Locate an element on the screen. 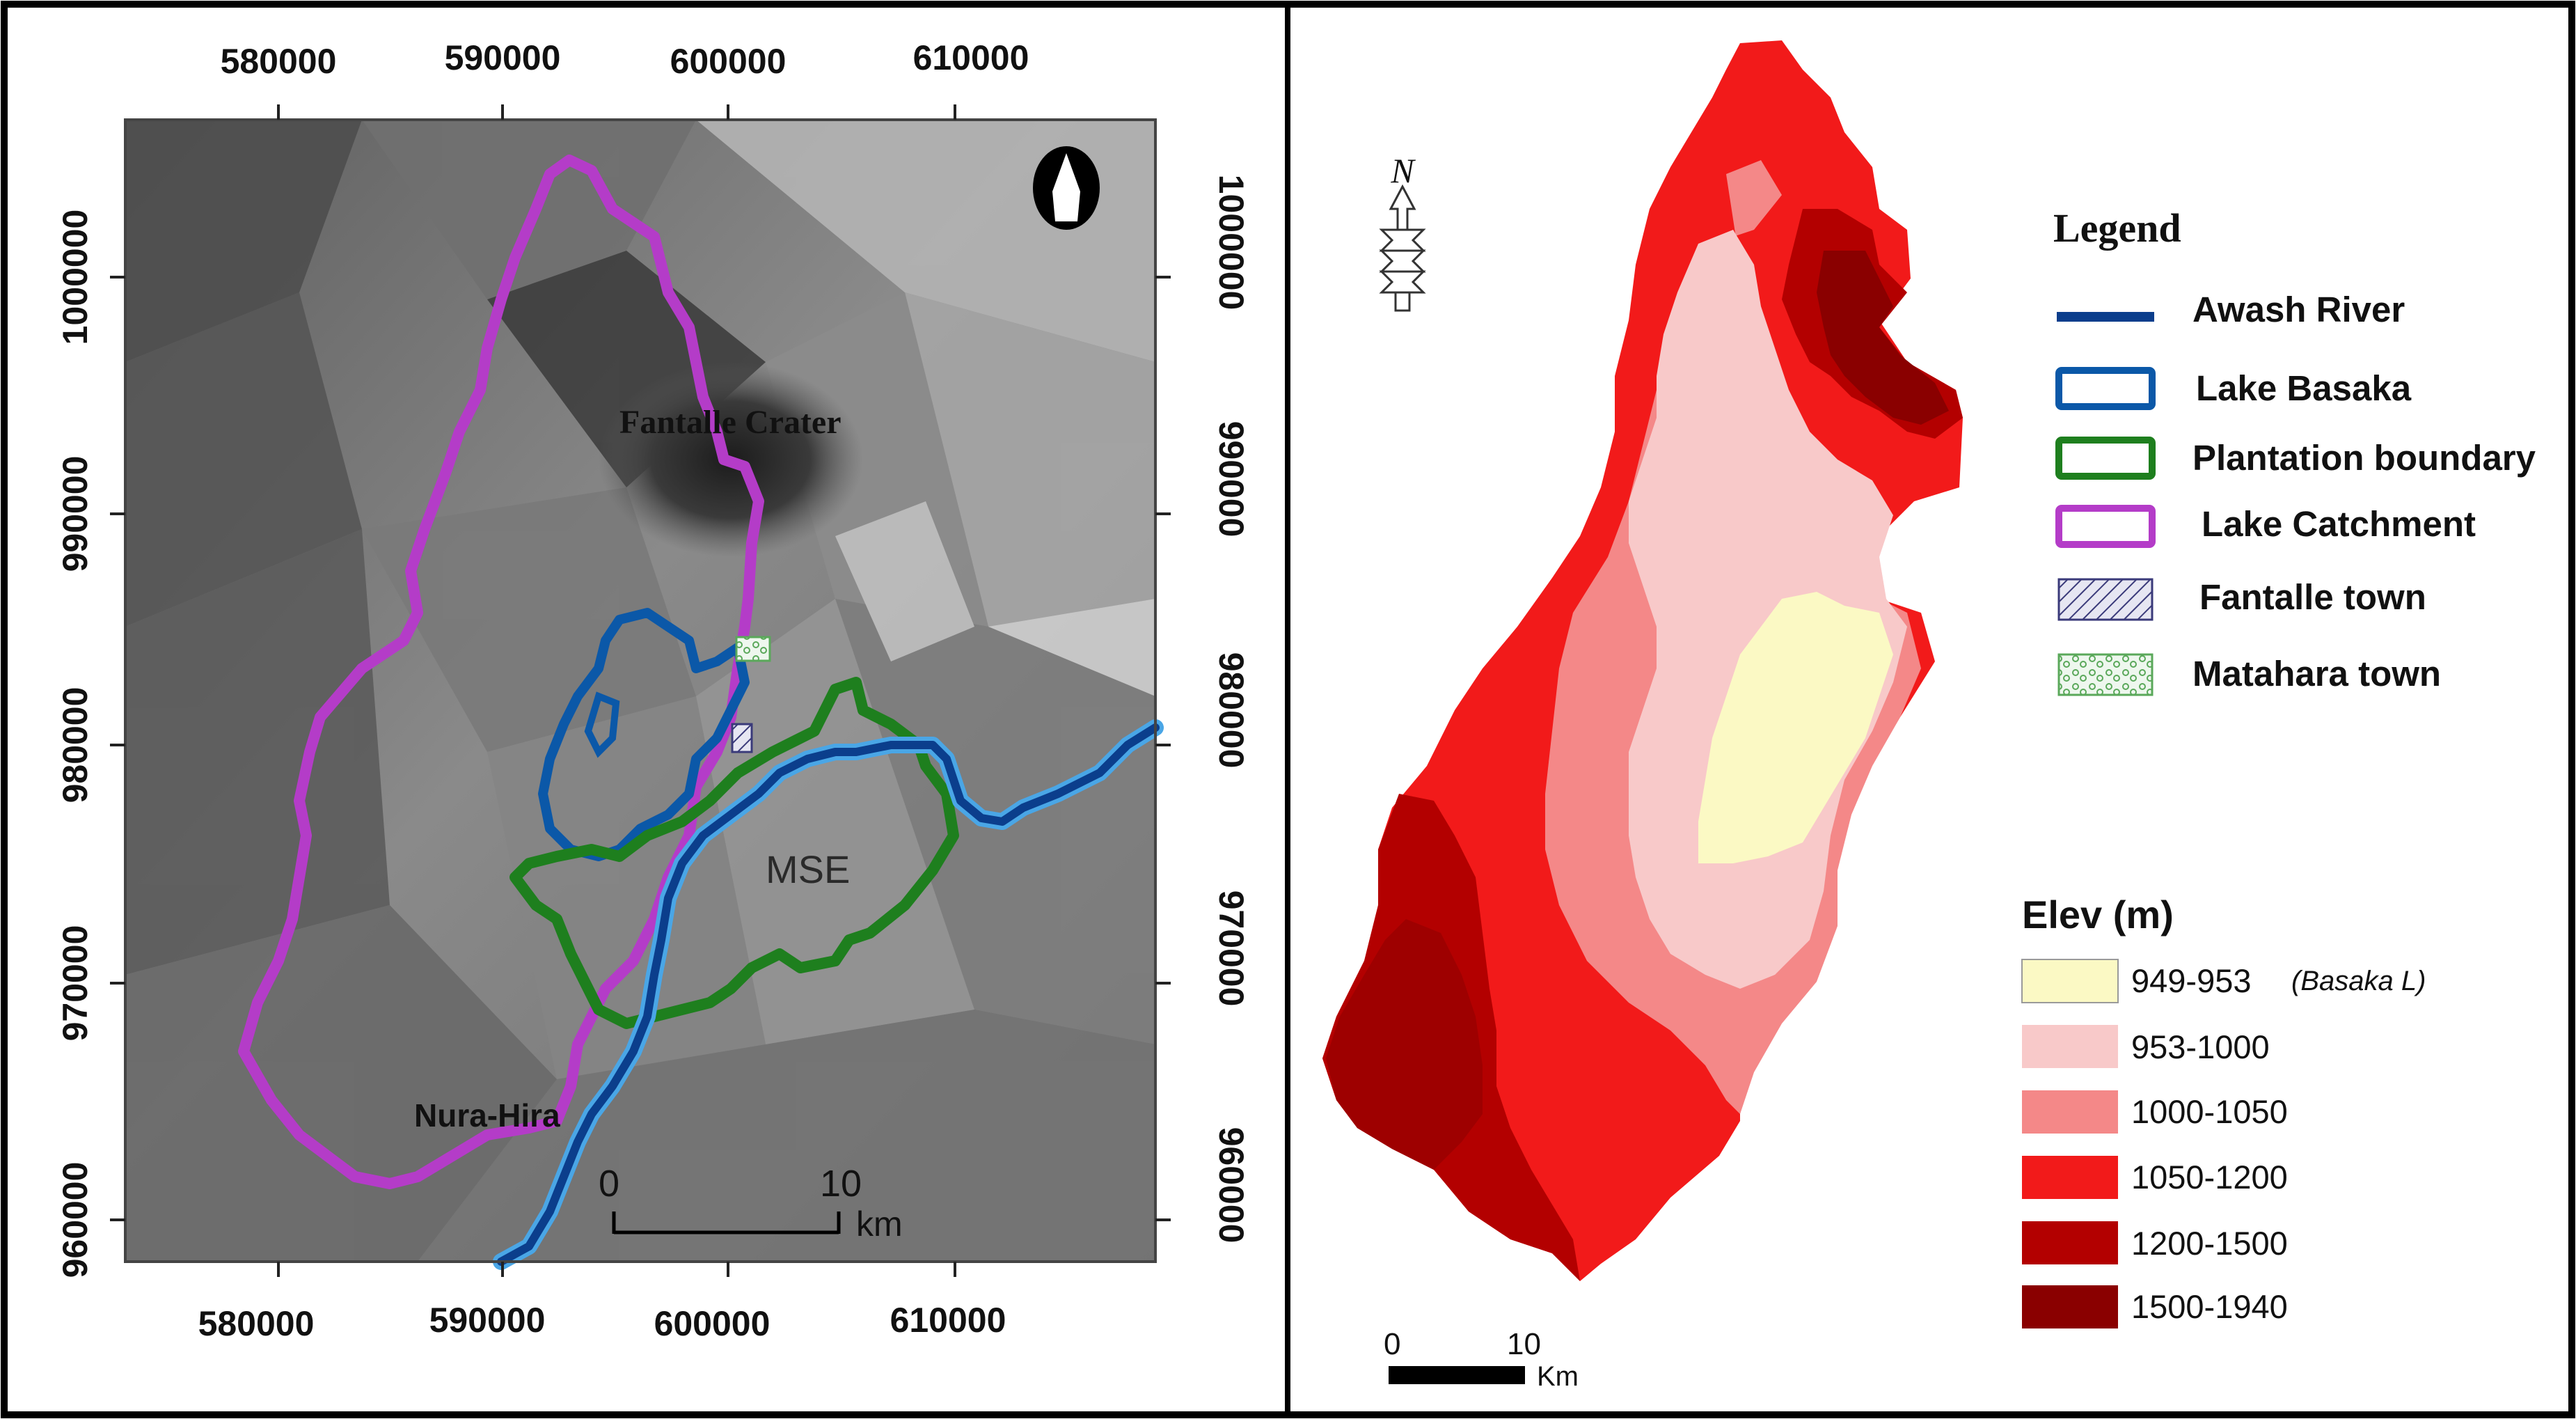 This screenshot has height=1419, width=2576. compass-north-icon: N is located at coordinates (1402, 231).